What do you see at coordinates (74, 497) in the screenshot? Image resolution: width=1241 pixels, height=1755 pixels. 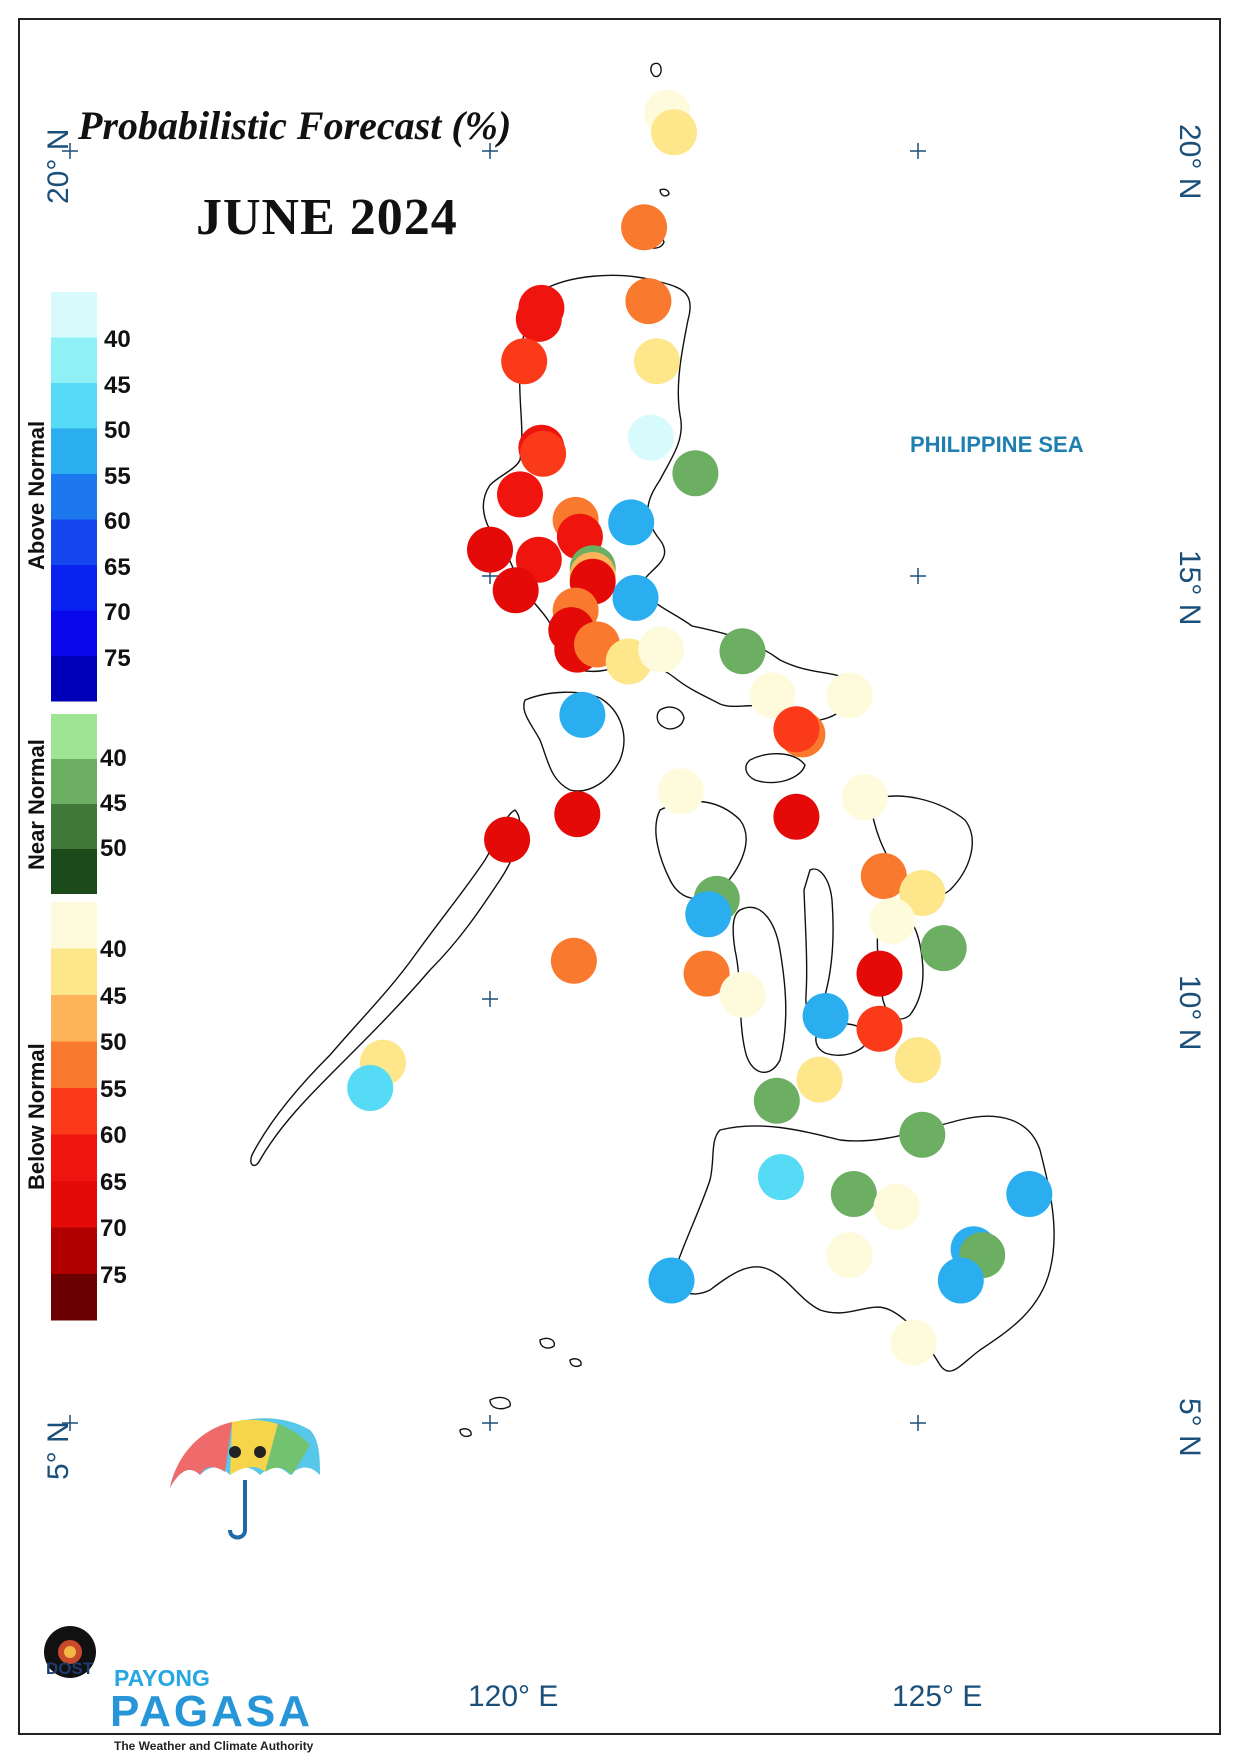 I see `legend-above-normal-bar` at bounding box center [74, 497].